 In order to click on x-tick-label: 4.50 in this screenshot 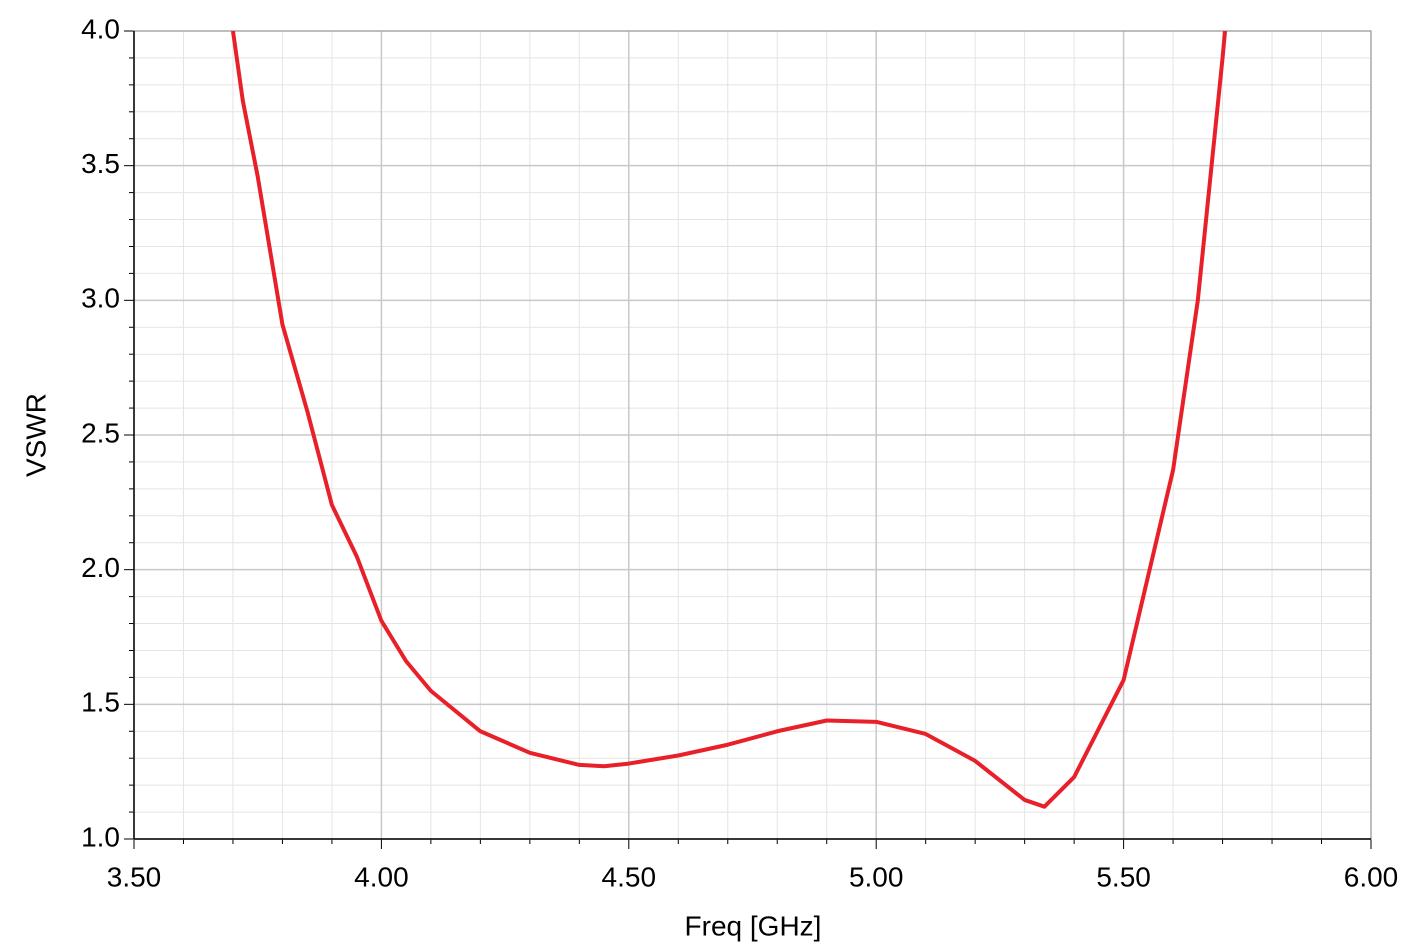, I will do `click(629, 876)`.